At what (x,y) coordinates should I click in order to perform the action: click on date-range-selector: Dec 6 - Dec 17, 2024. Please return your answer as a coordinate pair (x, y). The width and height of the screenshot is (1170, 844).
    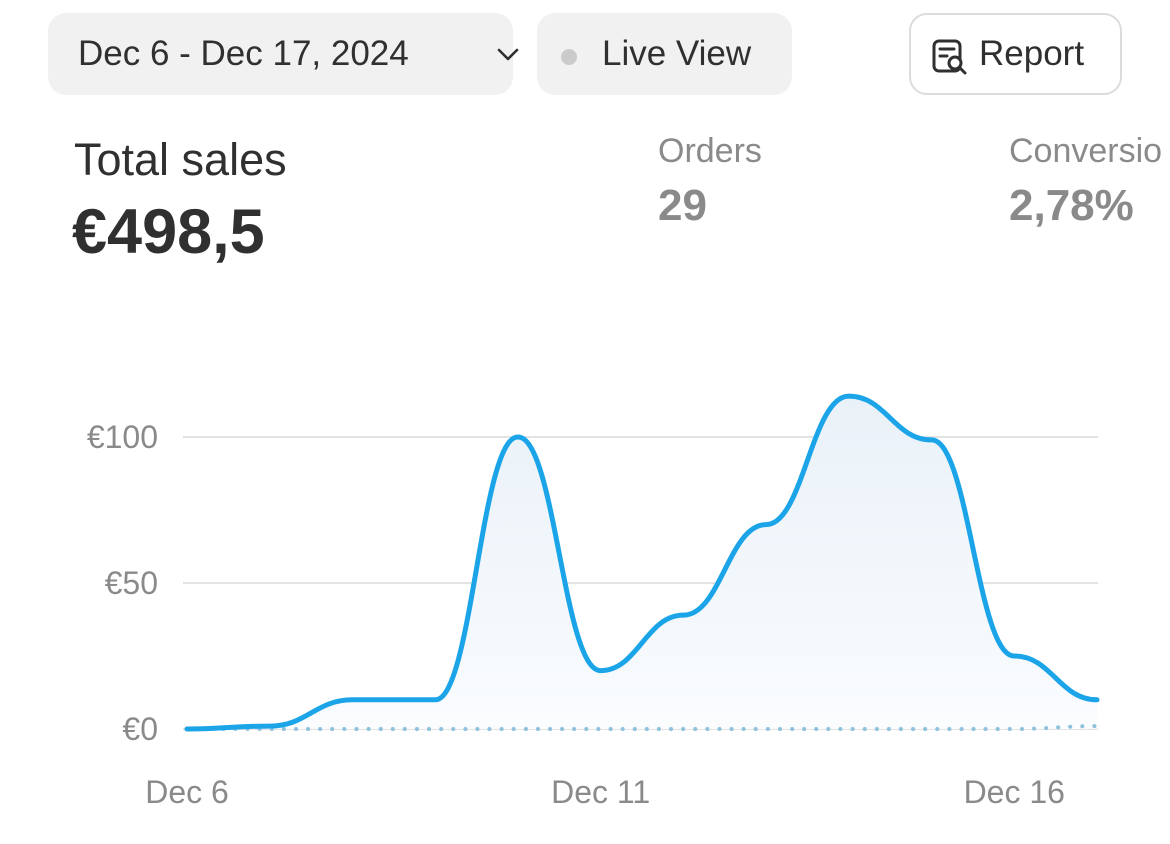
    Looking at the image, I should click on (283, 54).